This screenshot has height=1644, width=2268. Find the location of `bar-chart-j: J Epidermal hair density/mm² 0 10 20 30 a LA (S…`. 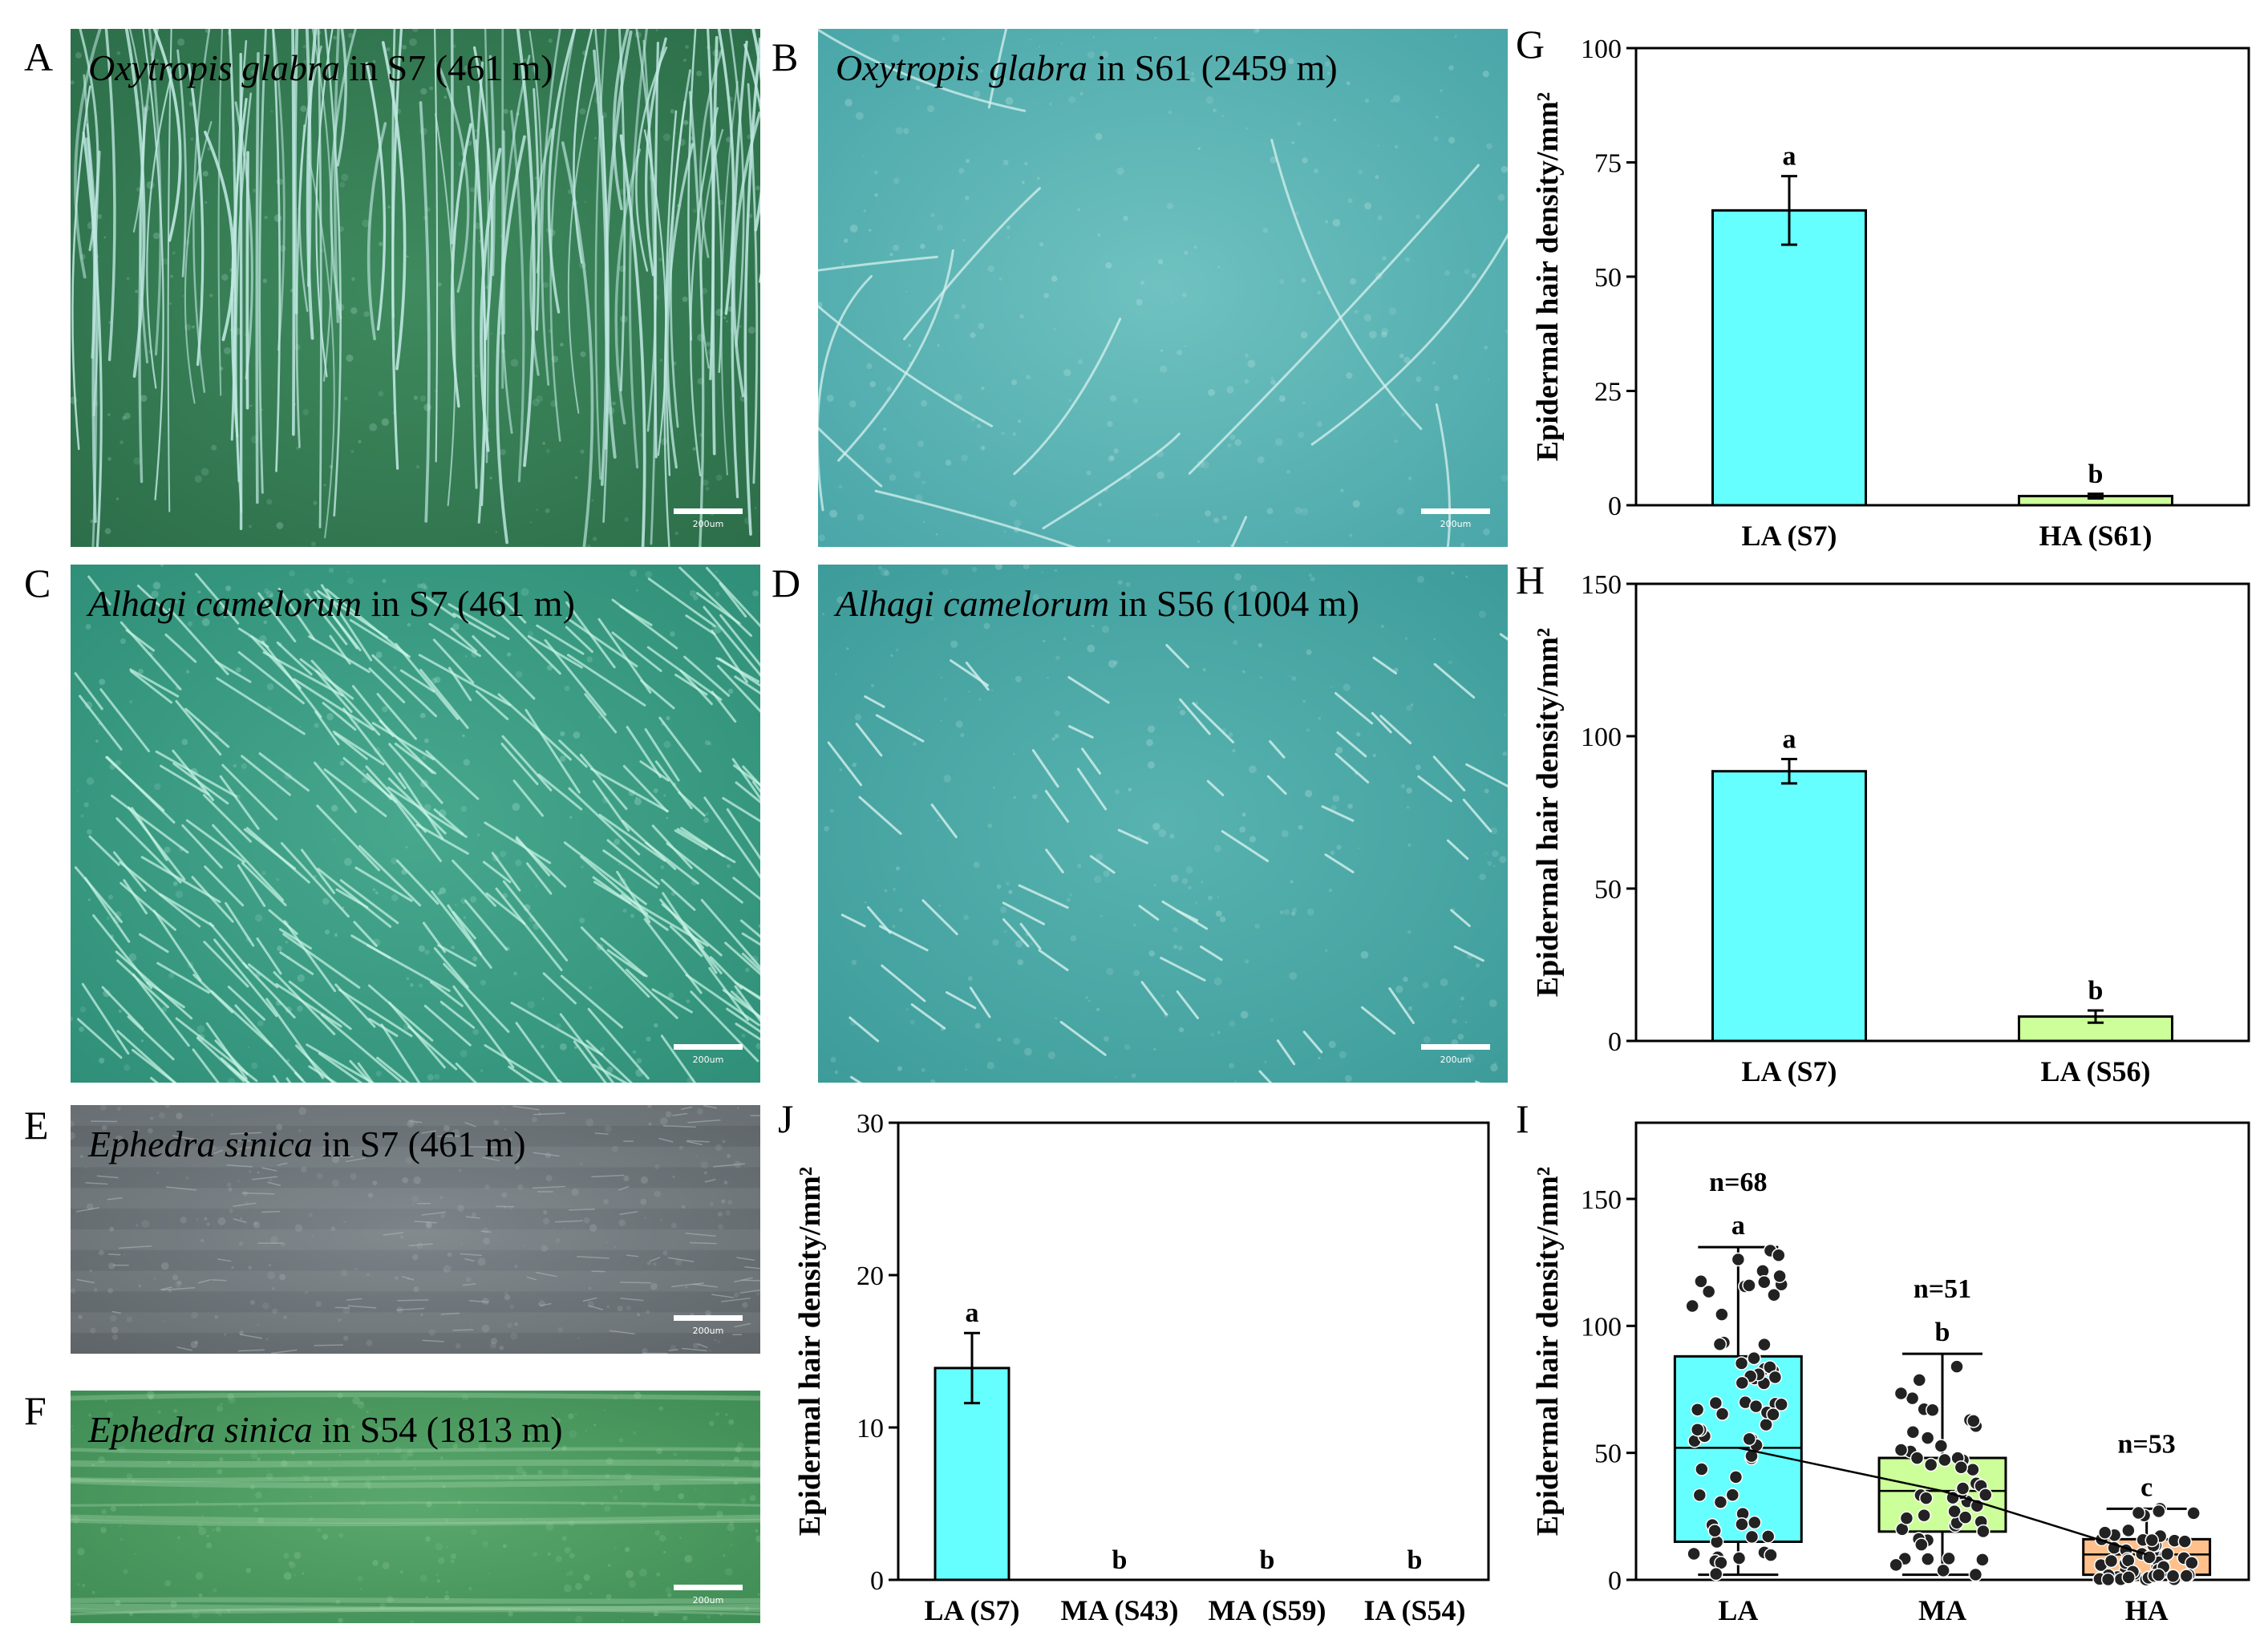

bar-chart-j: J Epidermal hair density/mm² 0 10 20 30 a LA (S… is located at coordinates (1139, 1368).